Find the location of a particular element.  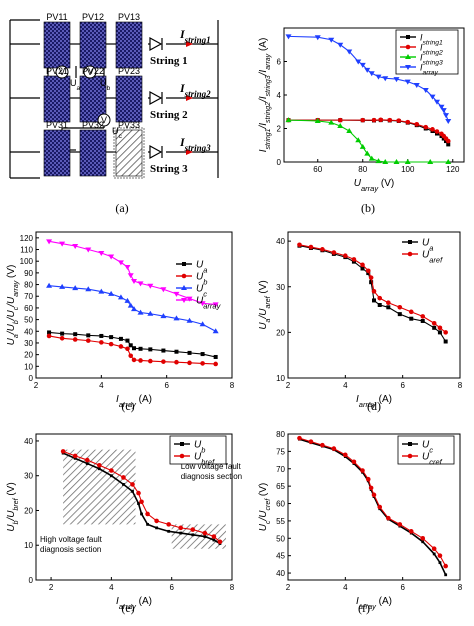

panel-label-d: (d) is located at coordinates (374, 406).